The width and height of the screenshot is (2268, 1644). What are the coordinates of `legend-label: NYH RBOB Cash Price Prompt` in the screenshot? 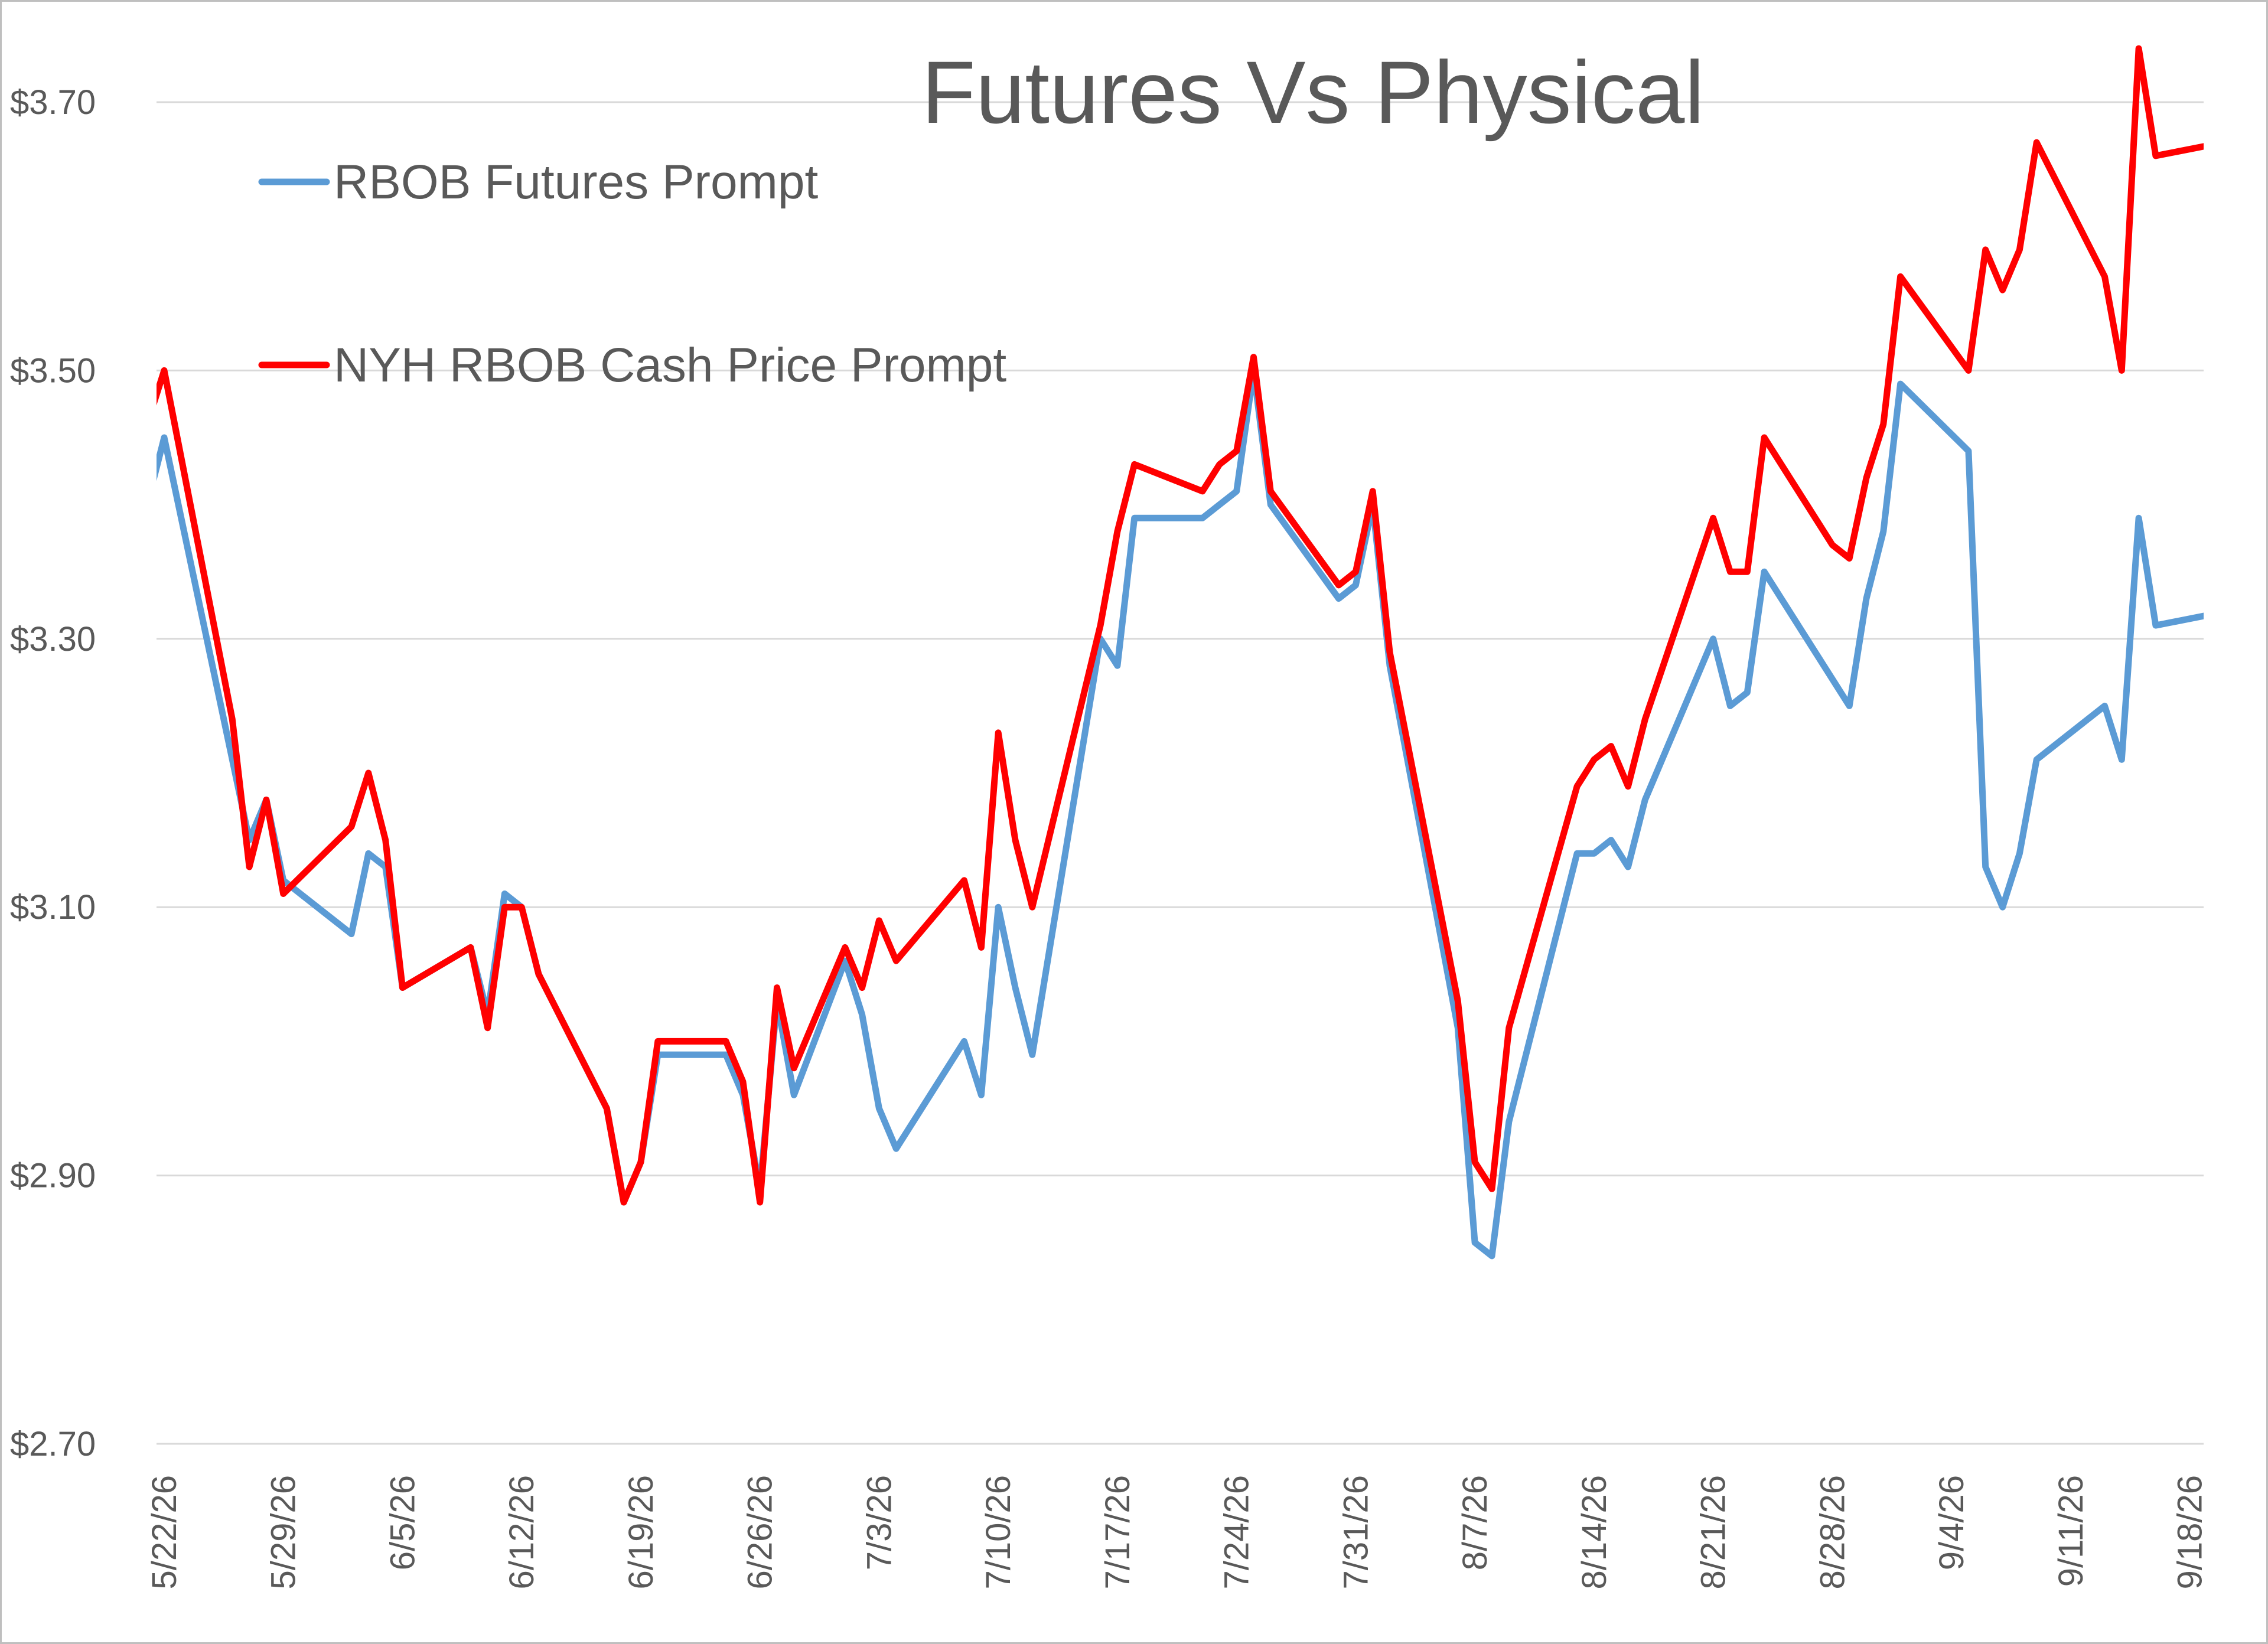 It's located at (670, 365).